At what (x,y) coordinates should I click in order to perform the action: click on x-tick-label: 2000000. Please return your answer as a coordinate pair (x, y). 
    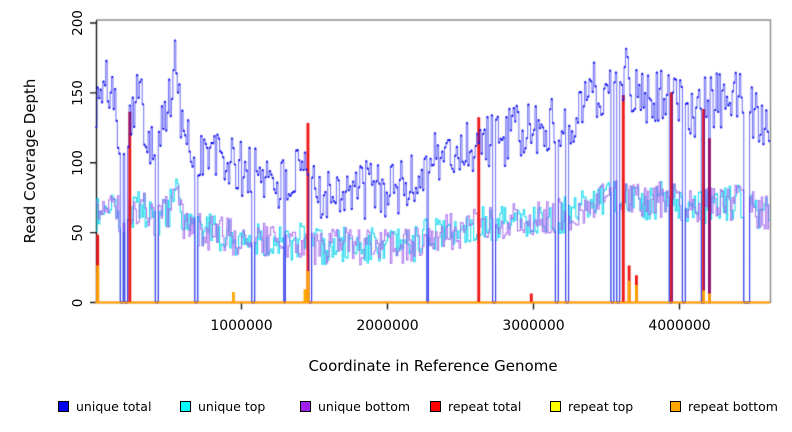
    Looking at the image, I should click on (387, 326).